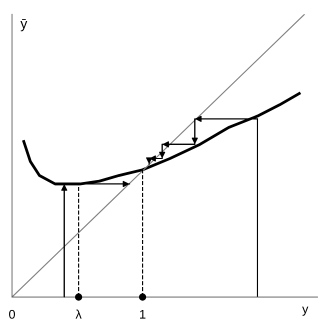 The image size is (325, 325). Describe the element at coordinates (305, 311) in the screenshot. I see `x-axis-title: y` at that location.